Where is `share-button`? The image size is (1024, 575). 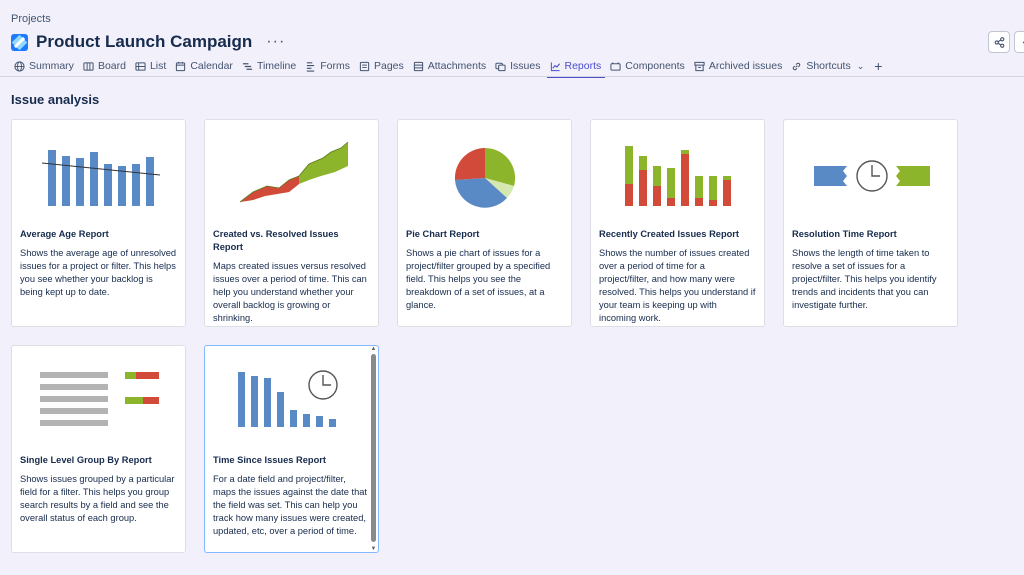 share-button is located at coordinates (999, 42).